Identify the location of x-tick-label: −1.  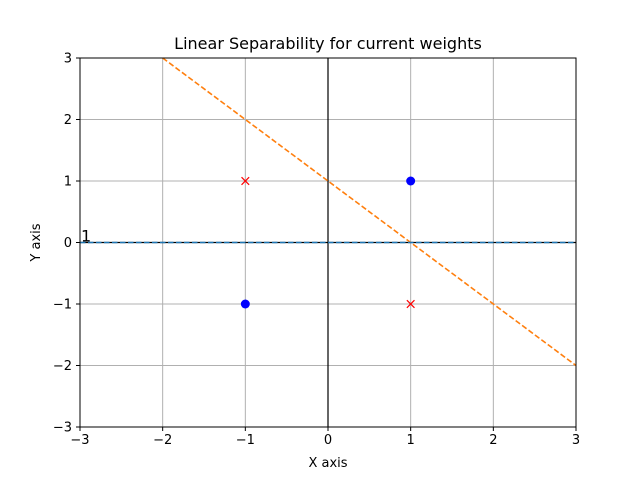
(245, 440).